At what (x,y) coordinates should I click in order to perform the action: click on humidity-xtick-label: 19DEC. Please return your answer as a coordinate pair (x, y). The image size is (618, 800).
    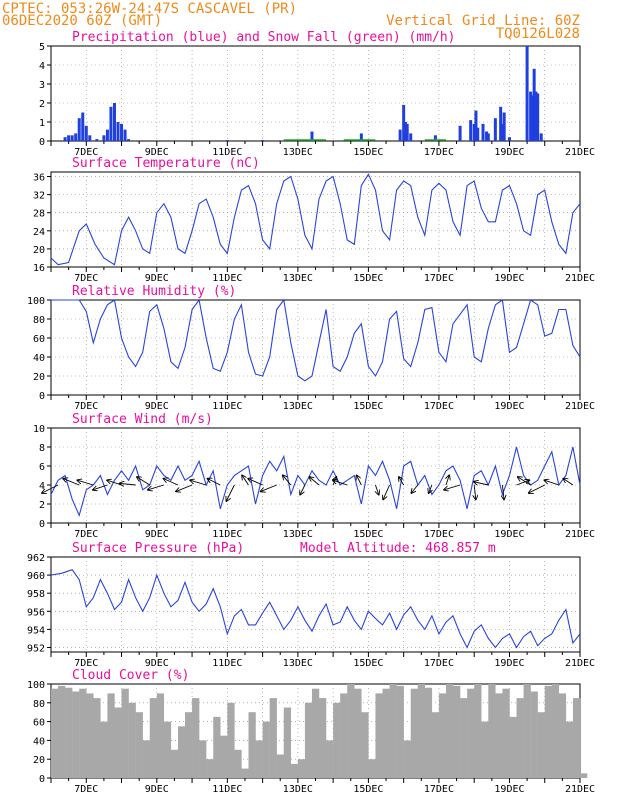
    Looking at the image, I should click on (509, 406).